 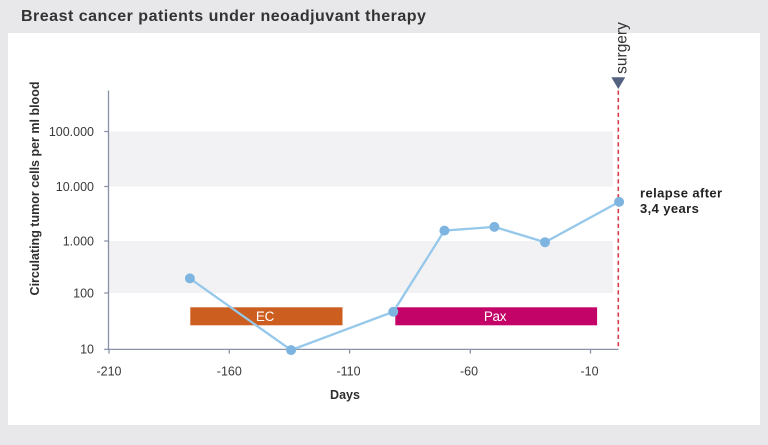 I want to click on svg-text: surgery, so click(x=622, y=48).